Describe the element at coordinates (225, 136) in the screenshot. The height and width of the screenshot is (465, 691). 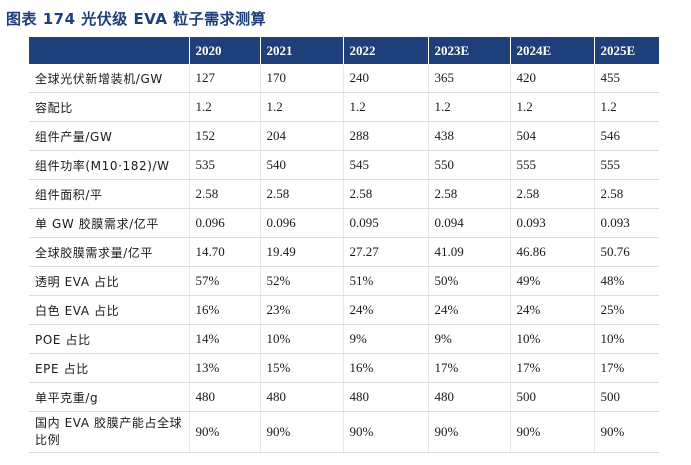
I see `table-cell: 152` at that location.